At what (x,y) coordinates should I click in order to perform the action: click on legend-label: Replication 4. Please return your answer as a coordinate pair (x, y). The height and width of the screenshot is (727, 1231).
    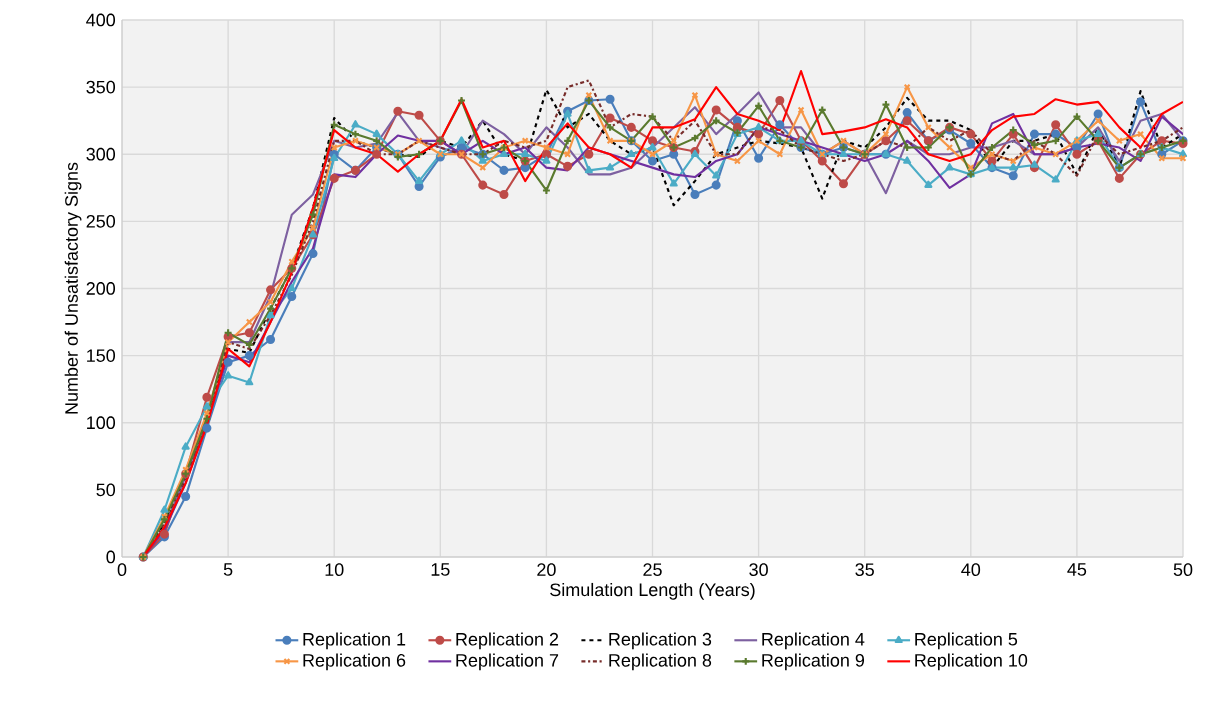
    Looking at the image, I should click on (813, 641).